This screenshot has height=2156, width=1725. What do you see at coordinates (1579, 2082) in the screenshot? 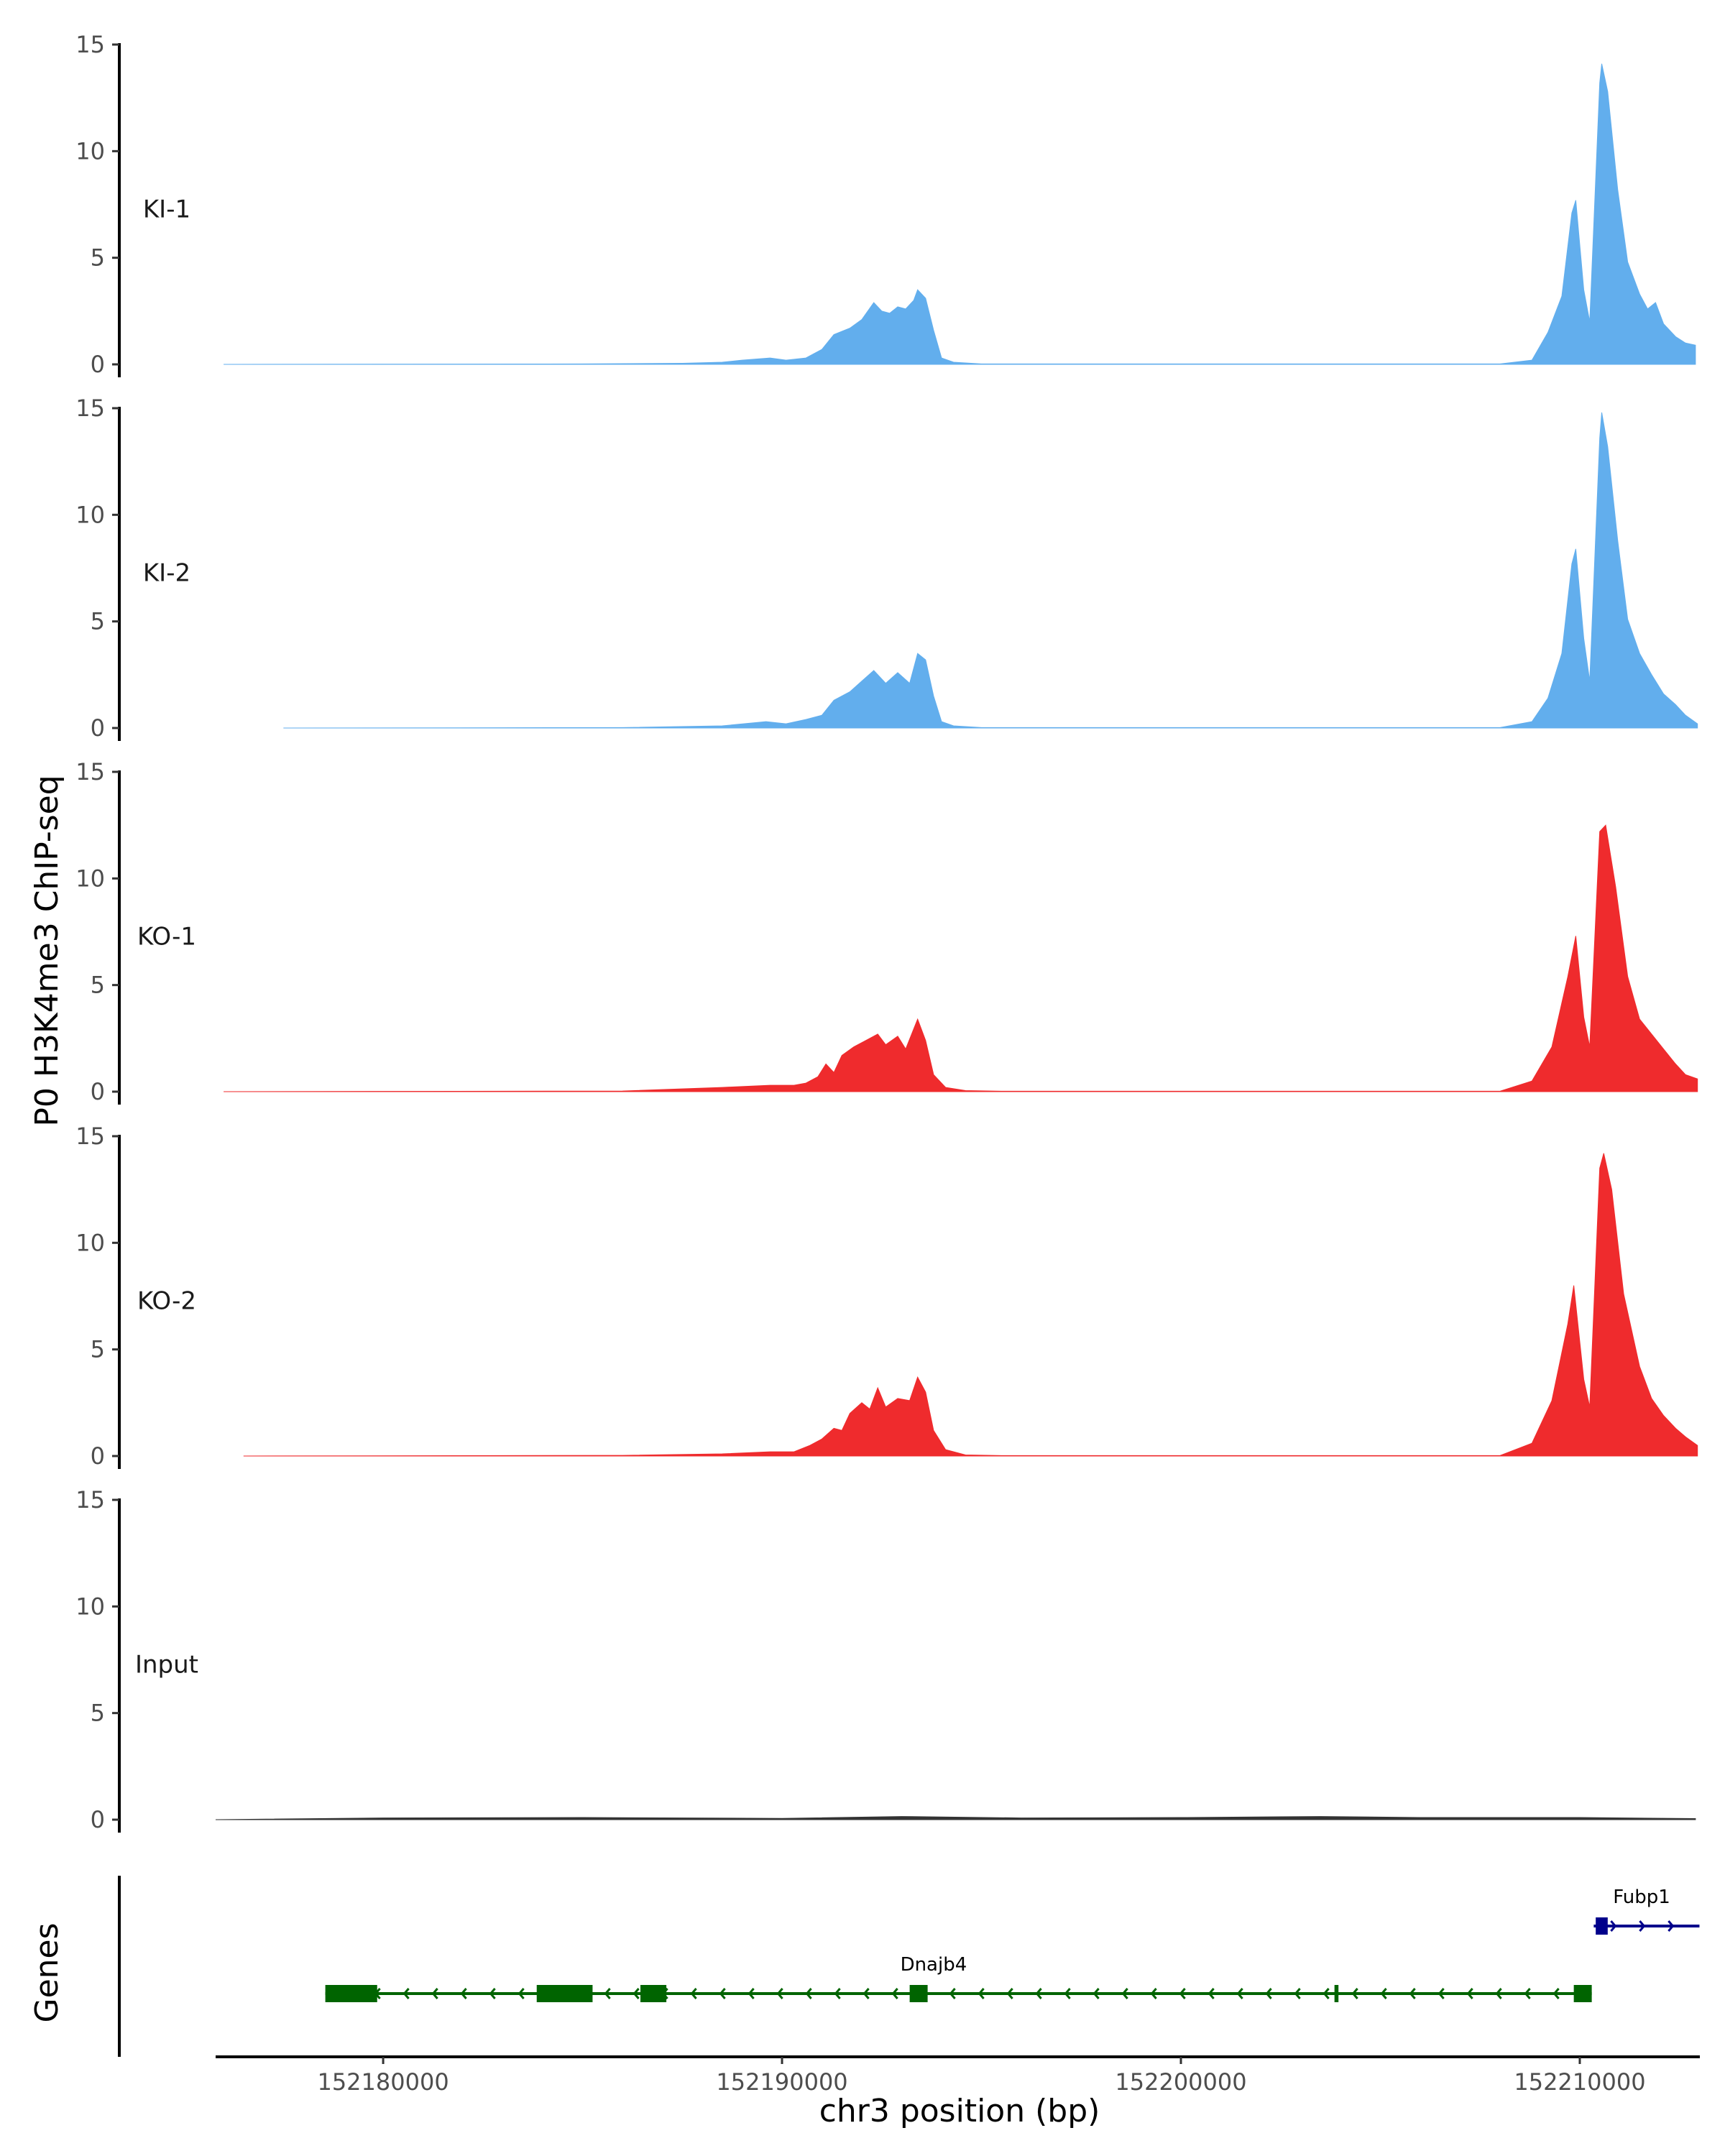
I see `x-tick-label: 152210000` at bounding box center [1579, 2082].